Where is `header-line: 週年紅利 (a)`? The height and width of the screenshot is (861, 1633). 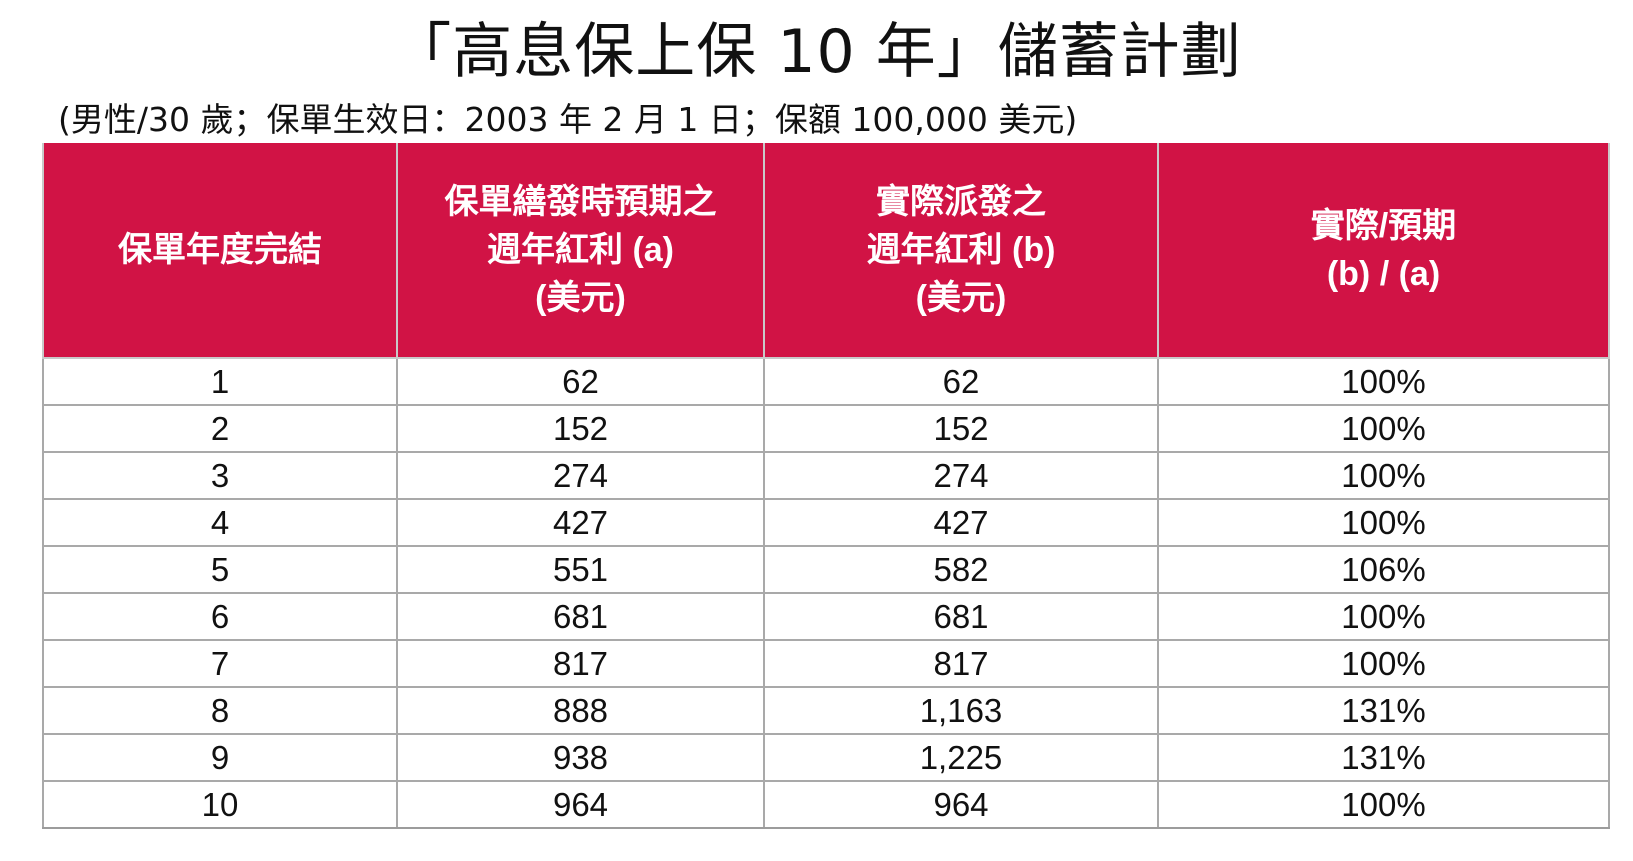 header-line: 週年紅利 (a) is located at coordinates (580, 250).